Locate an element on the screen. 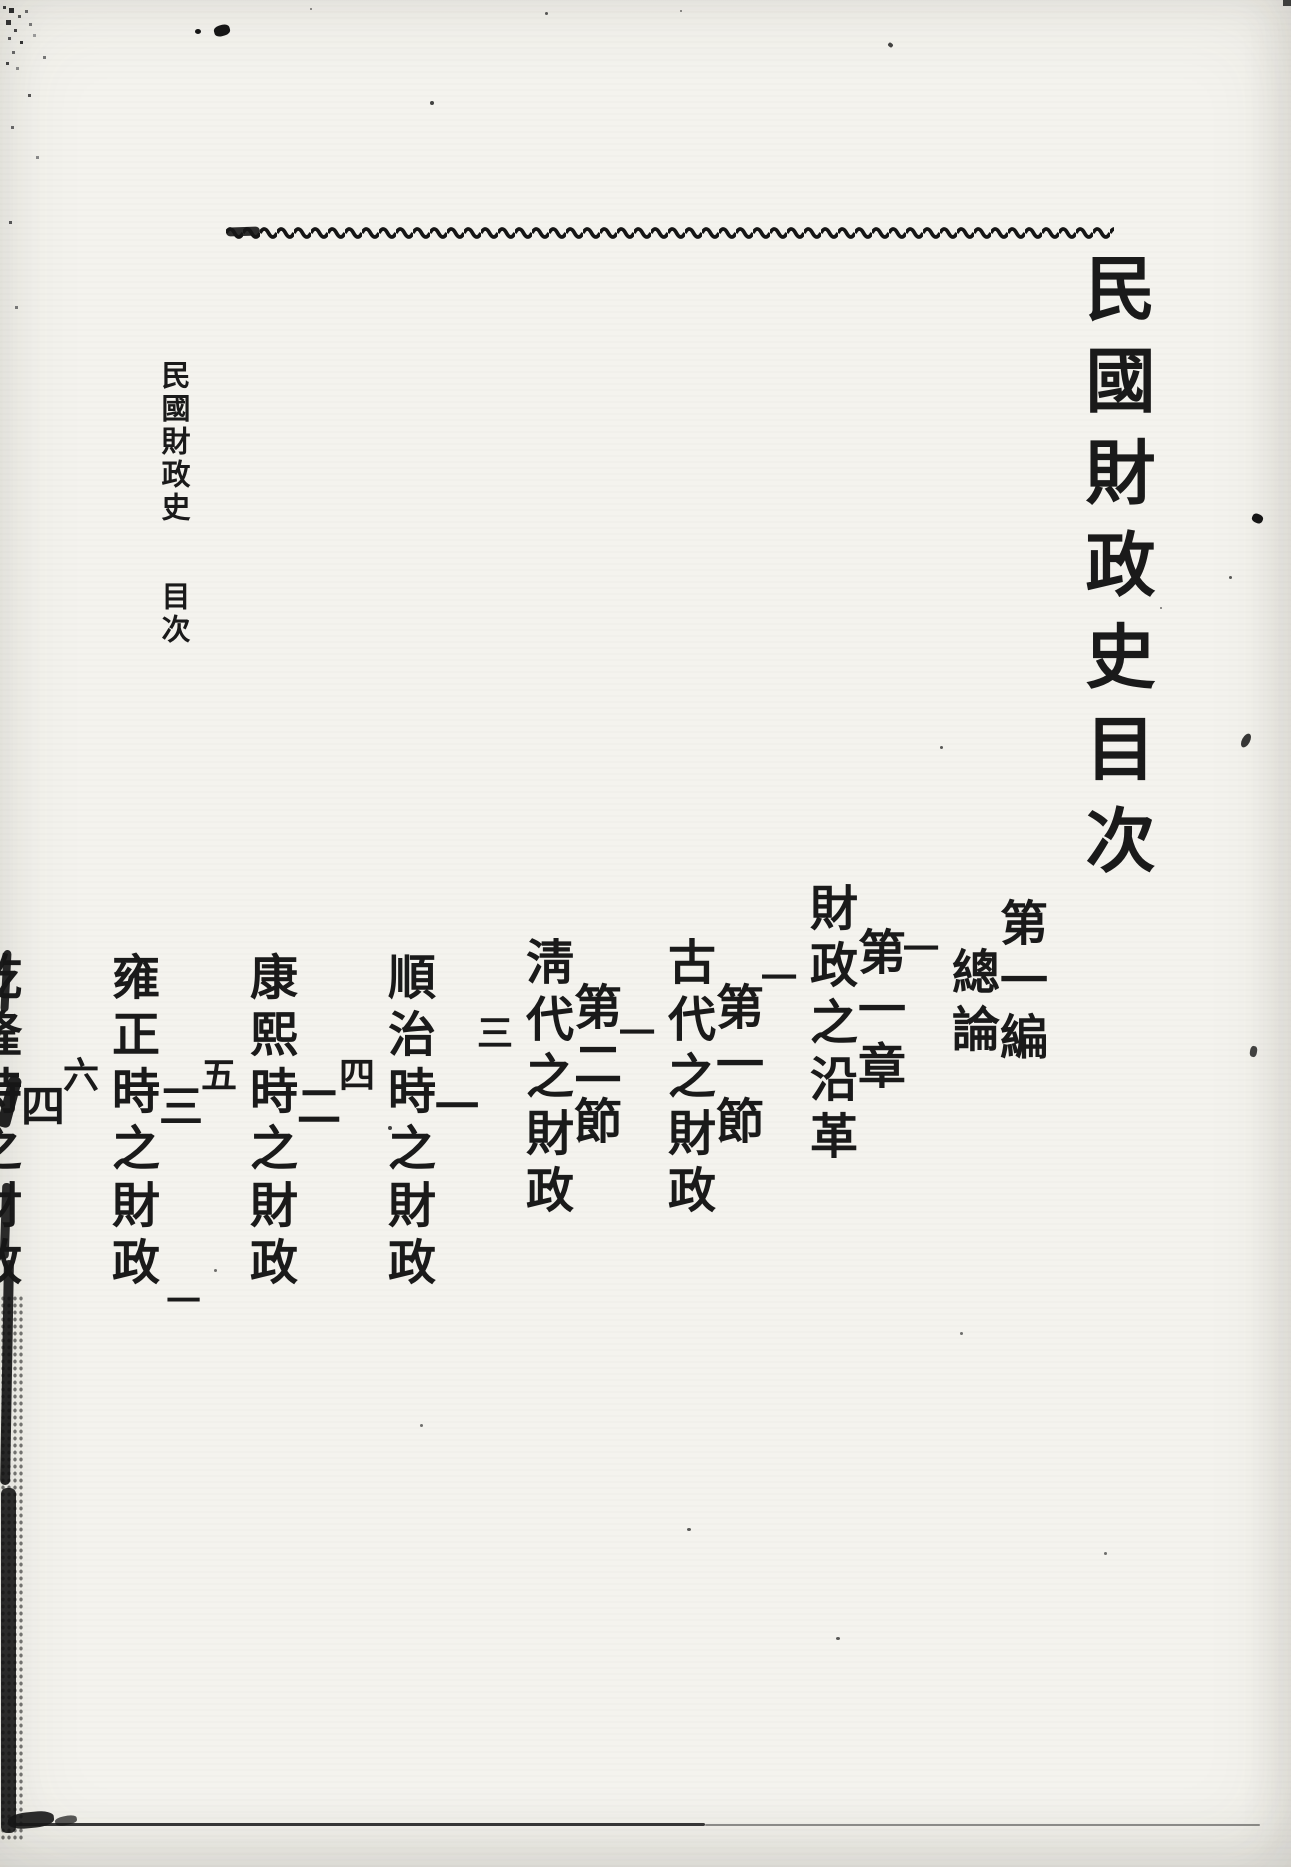 The image size is (1291, 1867). toc-entry-number: 第一章 is located at coordinates (876, 1012).